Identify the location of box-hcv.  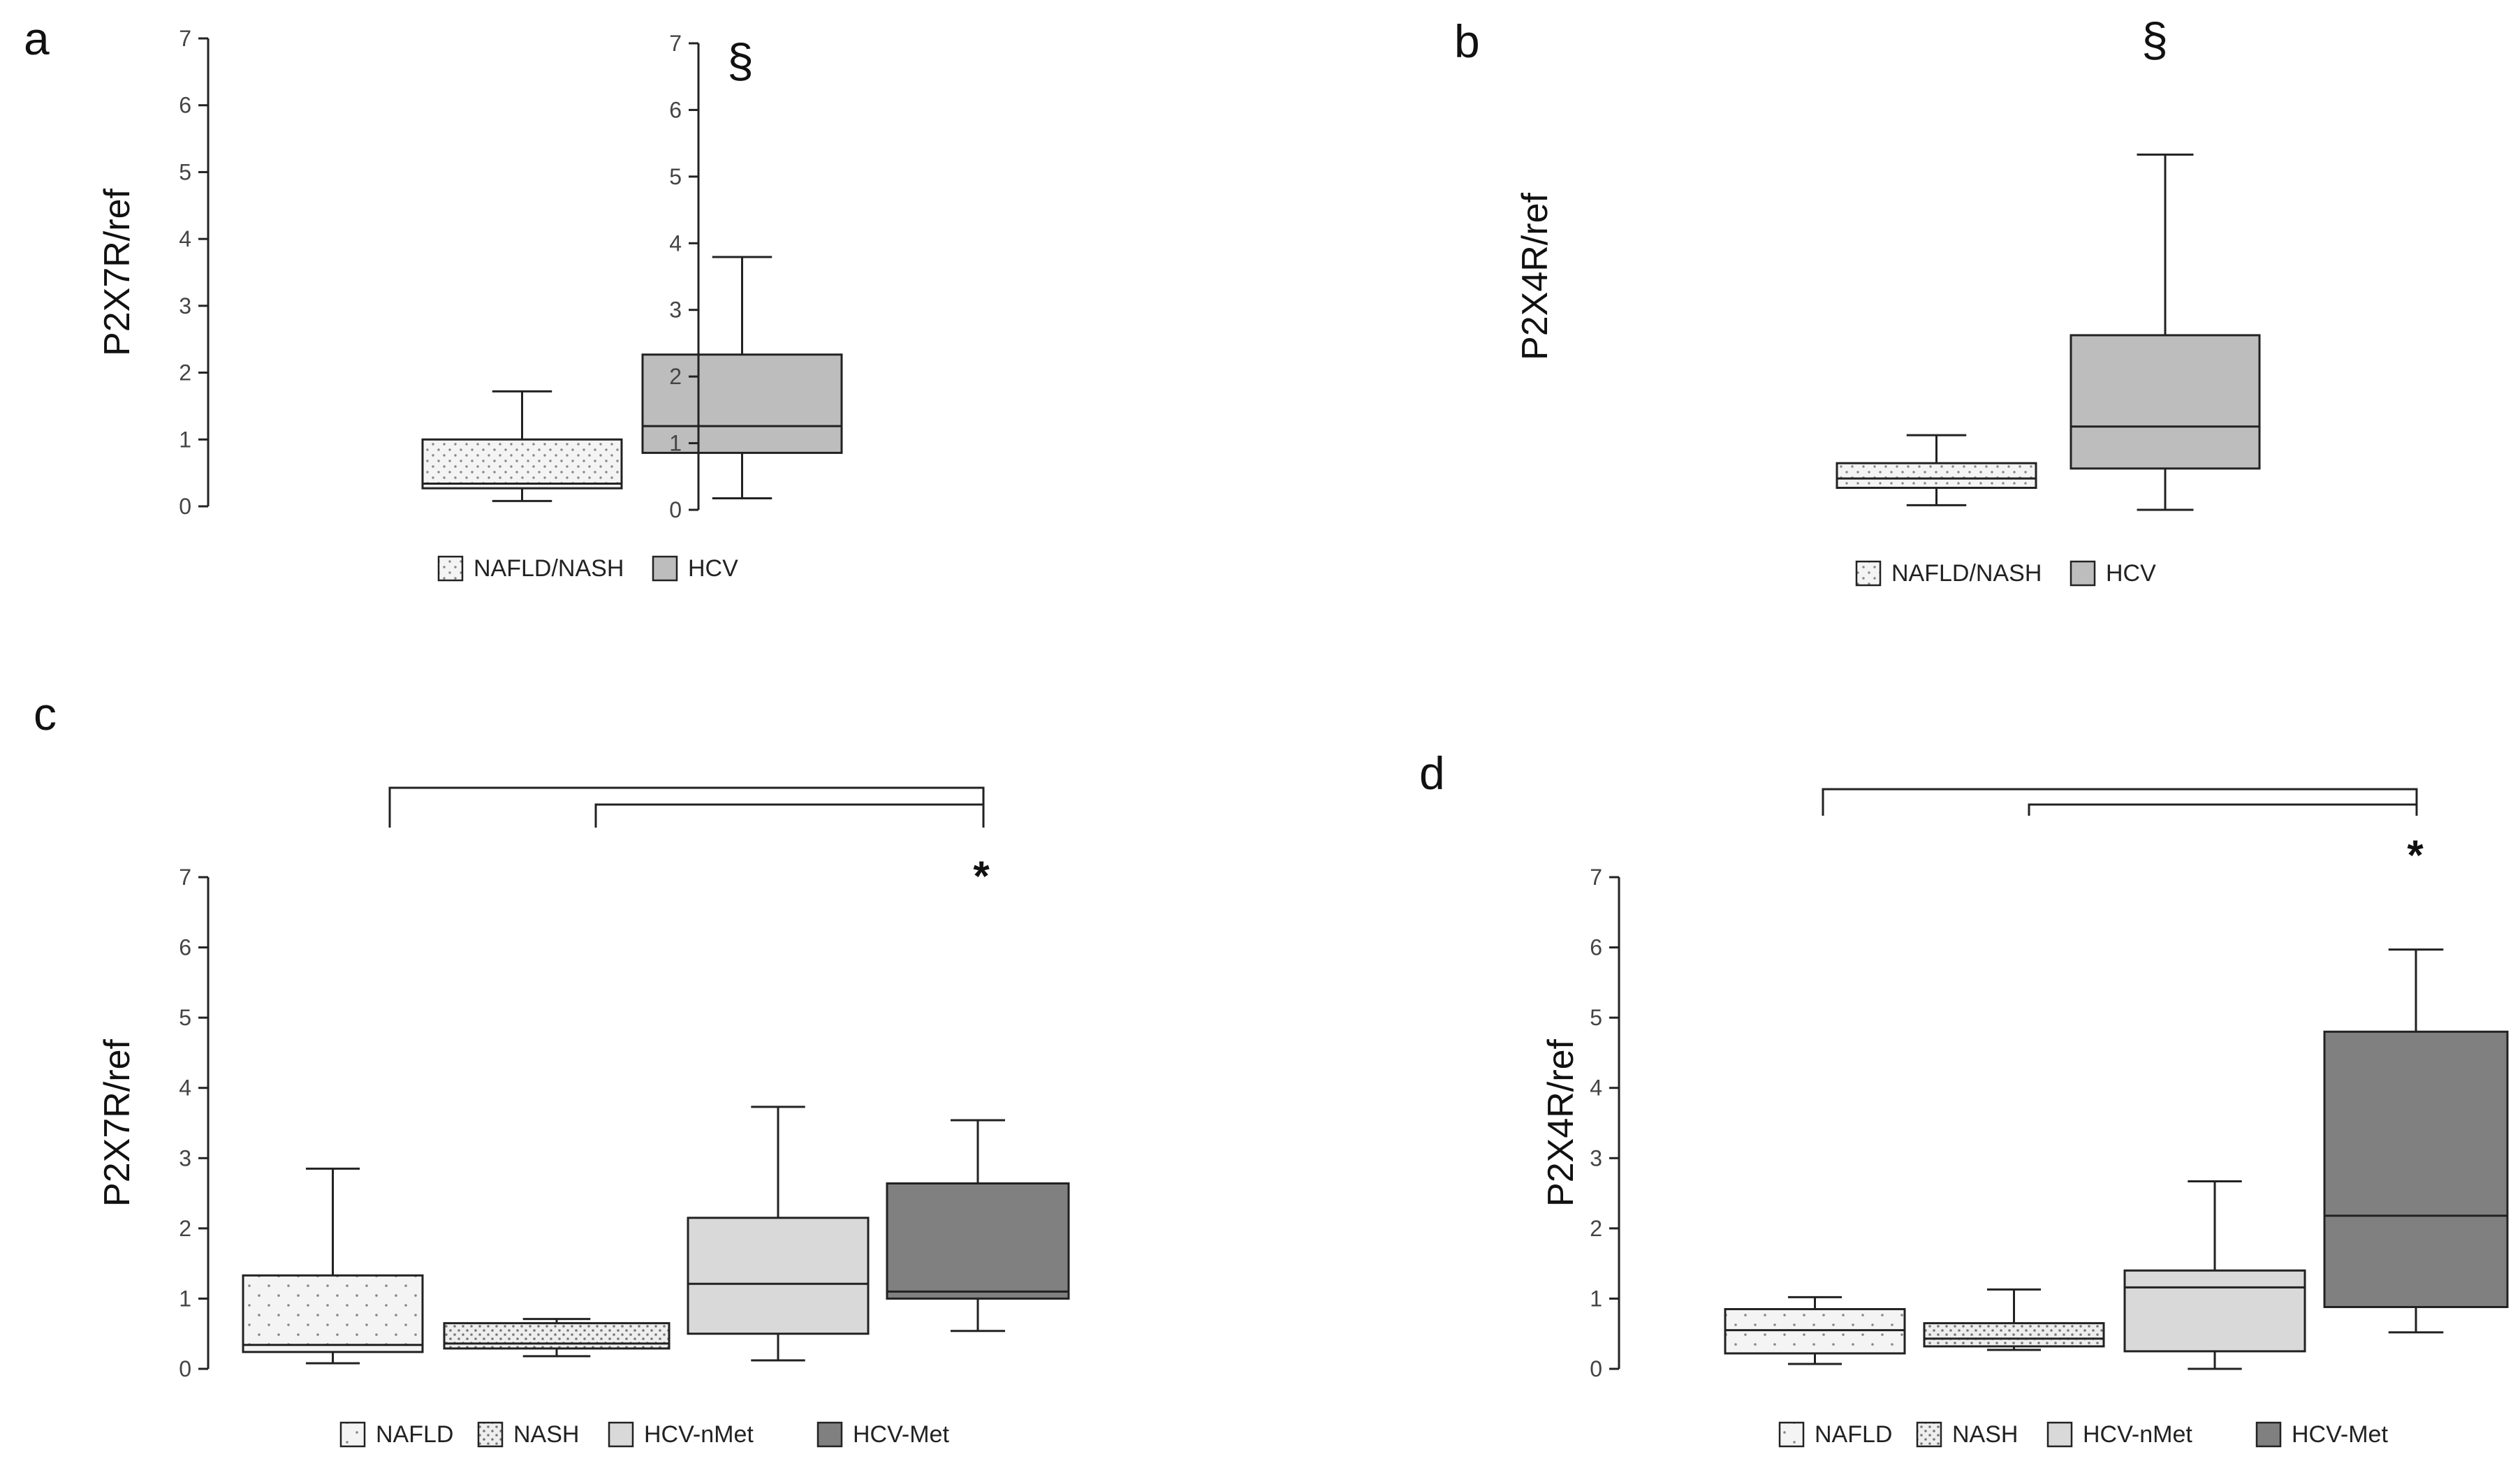
(742, 378).